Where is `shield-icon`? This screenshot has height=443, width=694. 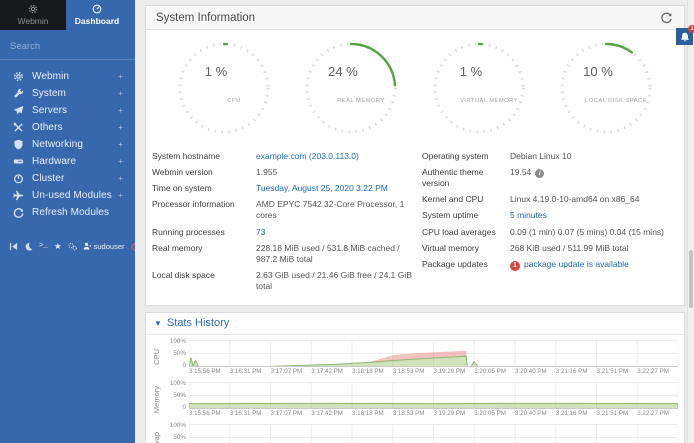
shield-icon is located at coordinates (18, 145).